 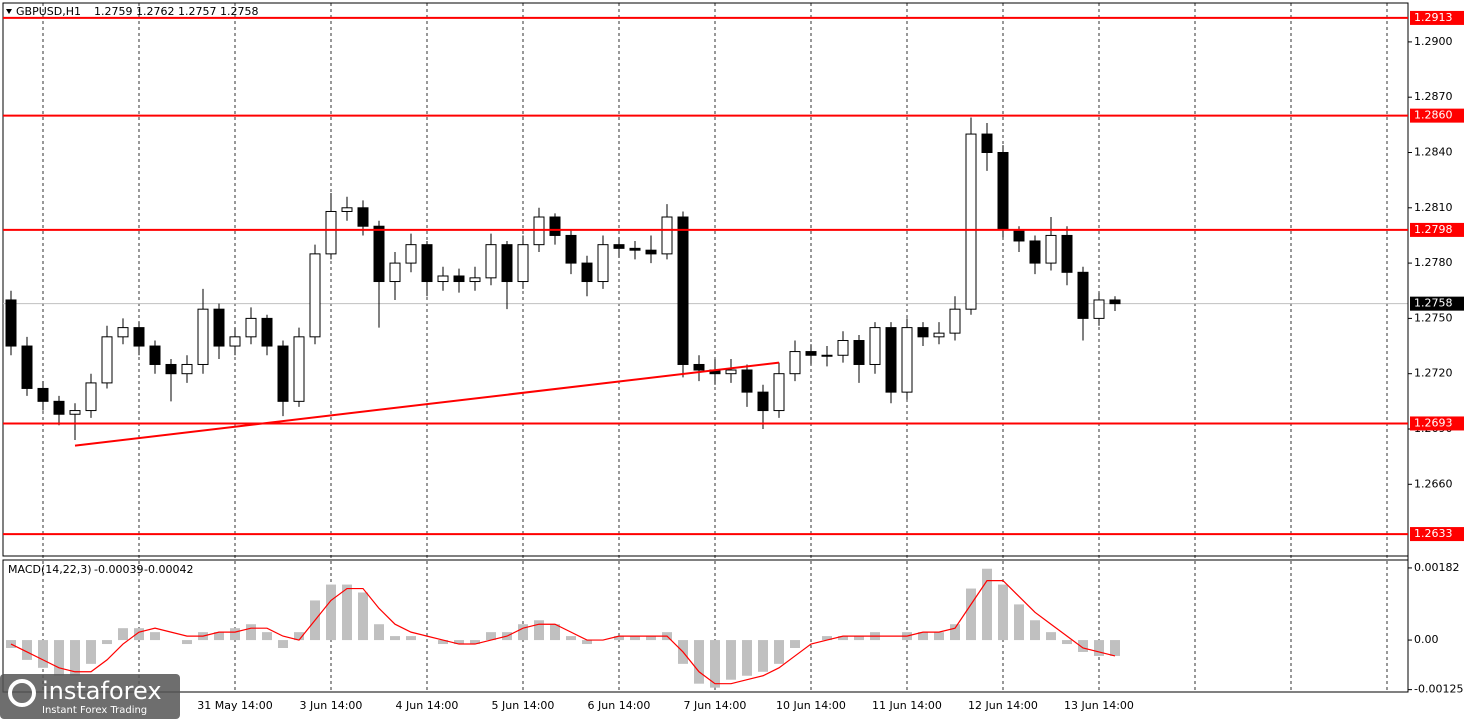 What do you see at coordinates (1433, 317) in the screenshot?
I see `y-tick-label: 1.2750` at bounding box center [1433, 317].